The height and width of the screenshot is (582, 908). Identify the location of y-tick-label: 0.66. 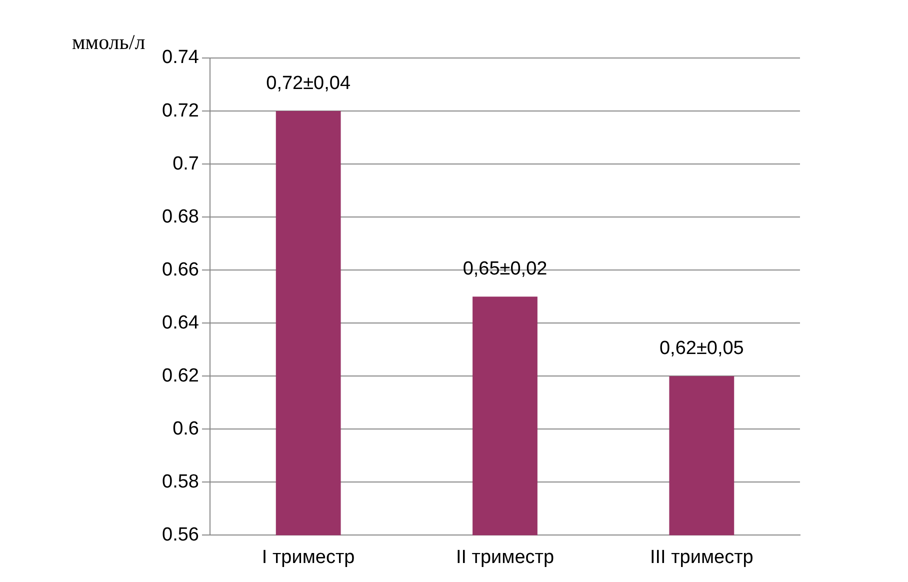
(180, 269).